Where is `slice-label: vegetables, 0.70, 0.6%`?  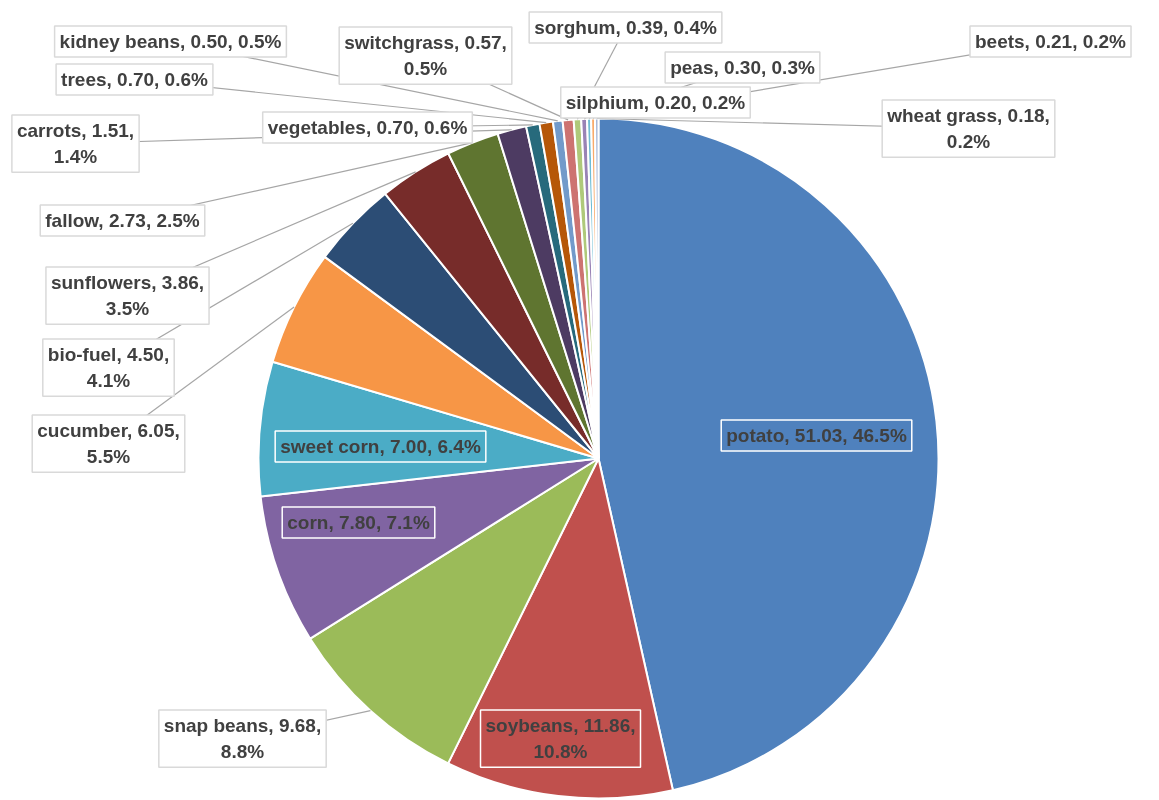 slice-label: vegetables, 0.70, 0.6% is located at coordinates (367, 127).